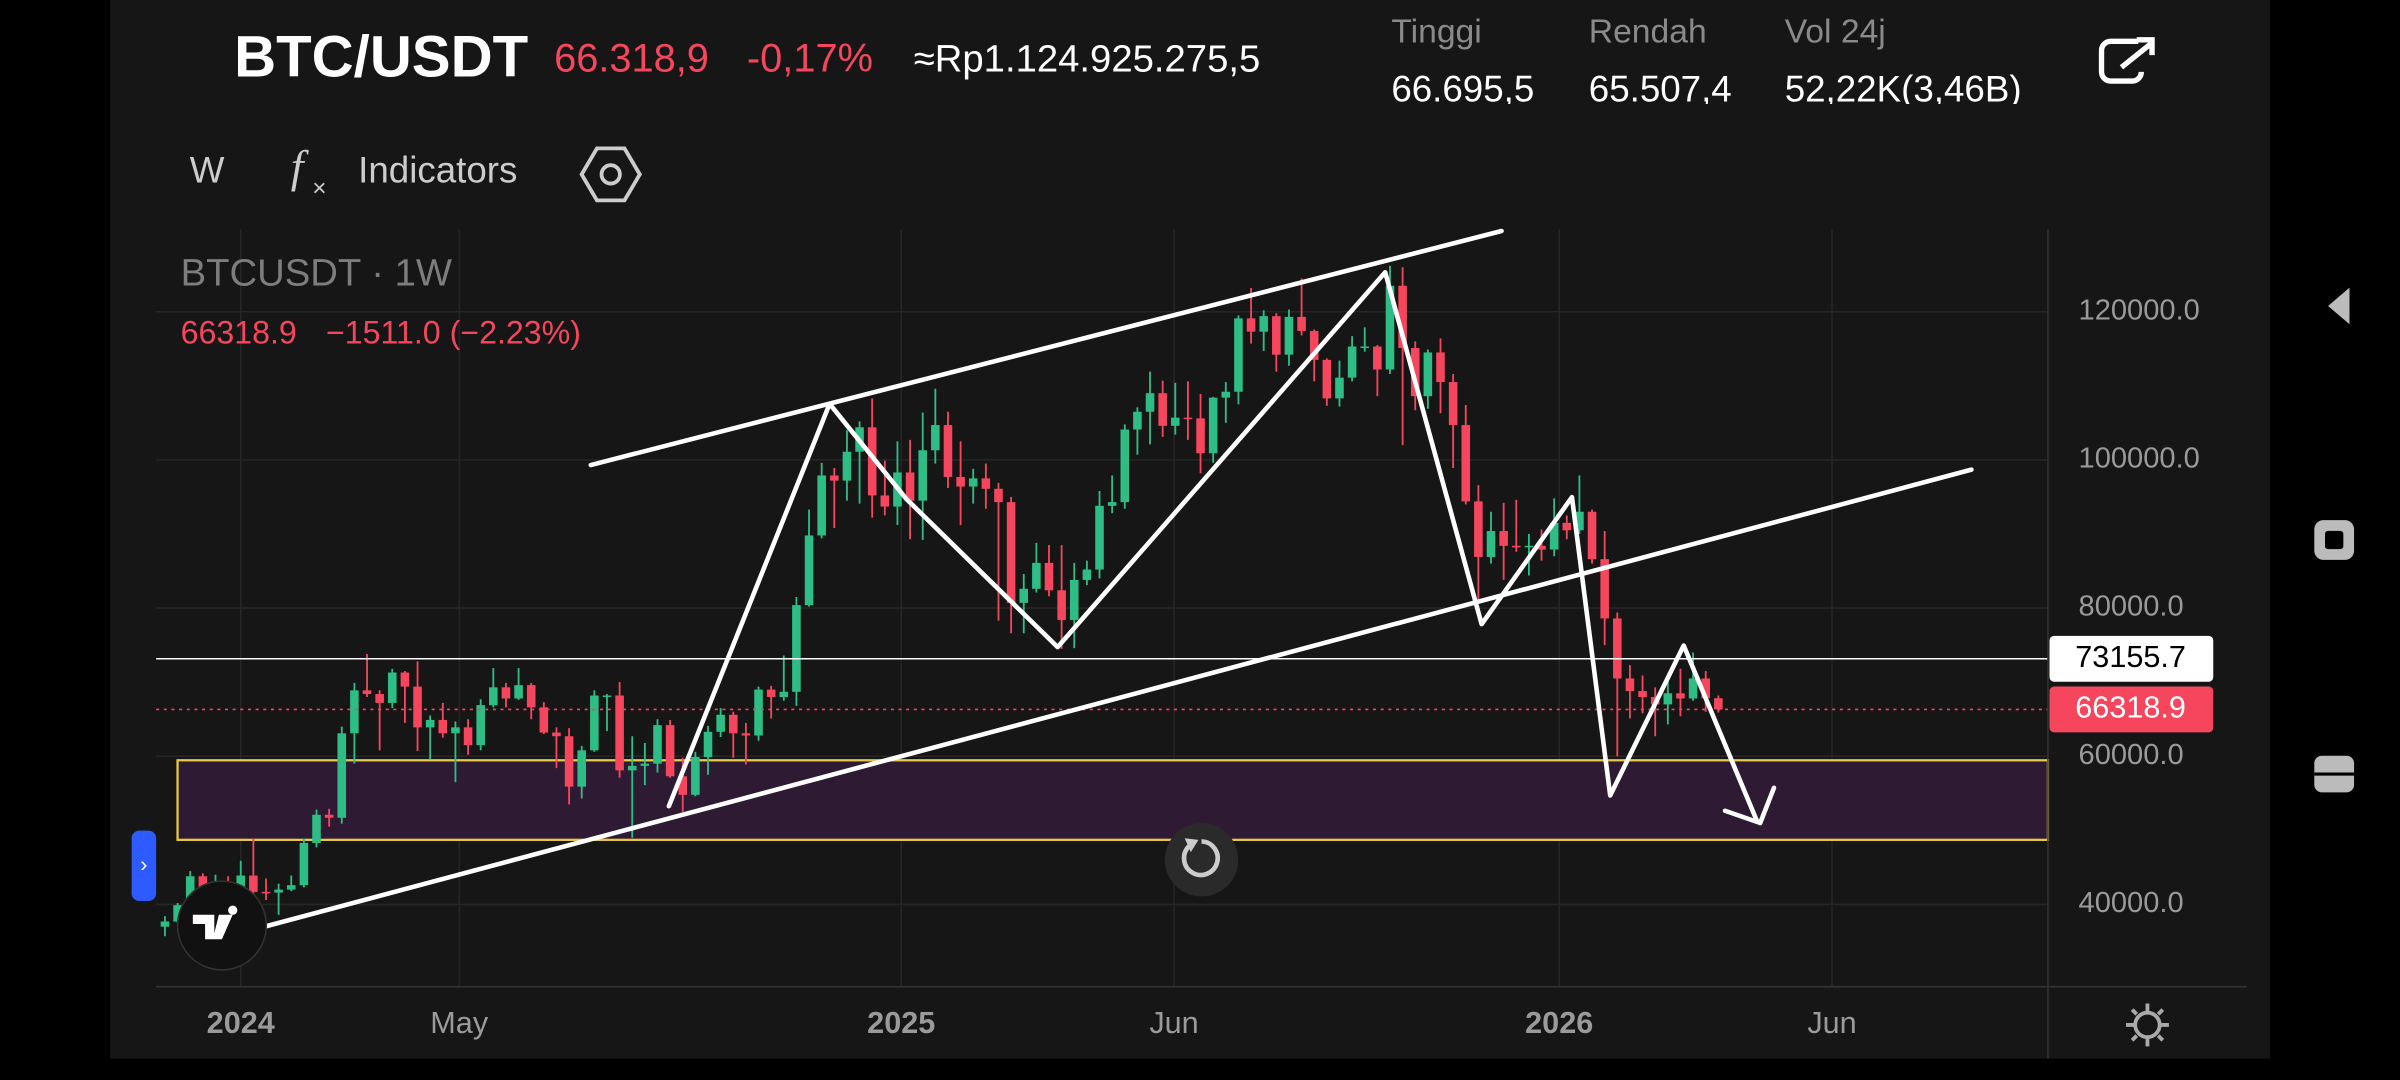 The image size is (2400, 1080). I want to click on gear-teeth, so click(2147, 1025).